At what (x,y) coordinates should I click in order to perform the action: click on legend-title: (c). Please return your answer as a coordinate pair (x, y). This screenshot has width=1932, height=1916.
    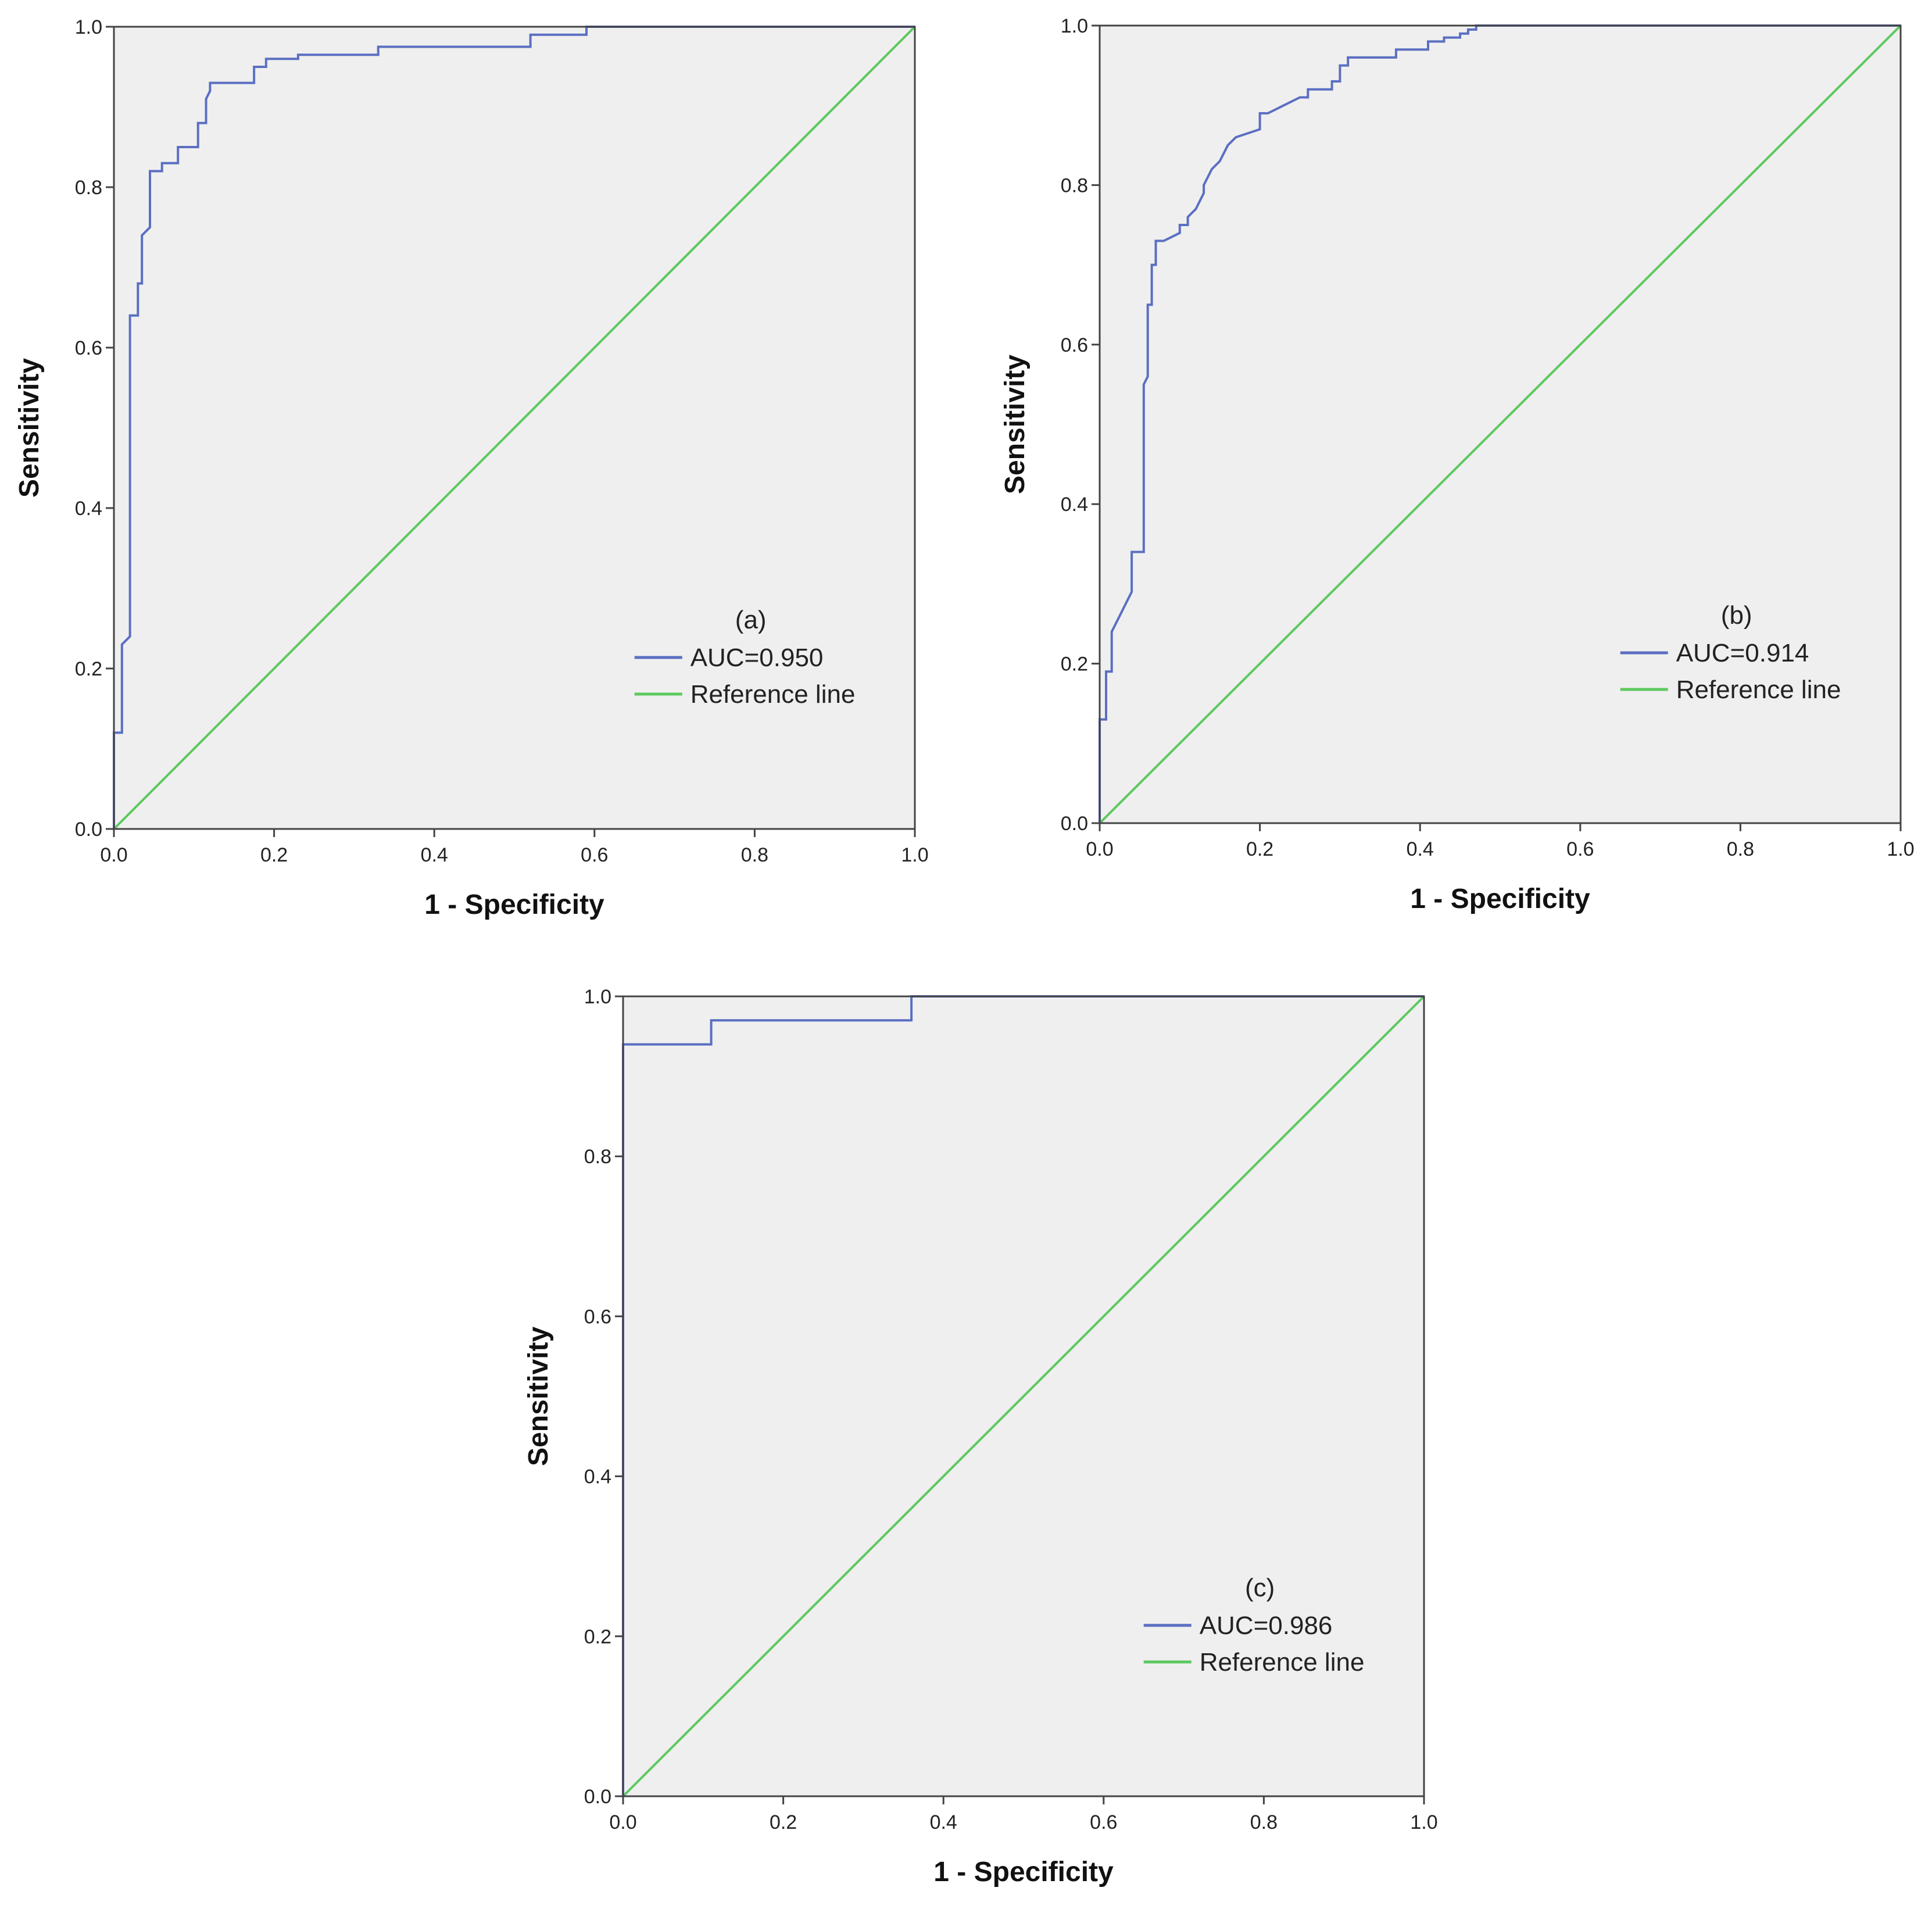
    Looking at the image, I should click on (1260, 1588).